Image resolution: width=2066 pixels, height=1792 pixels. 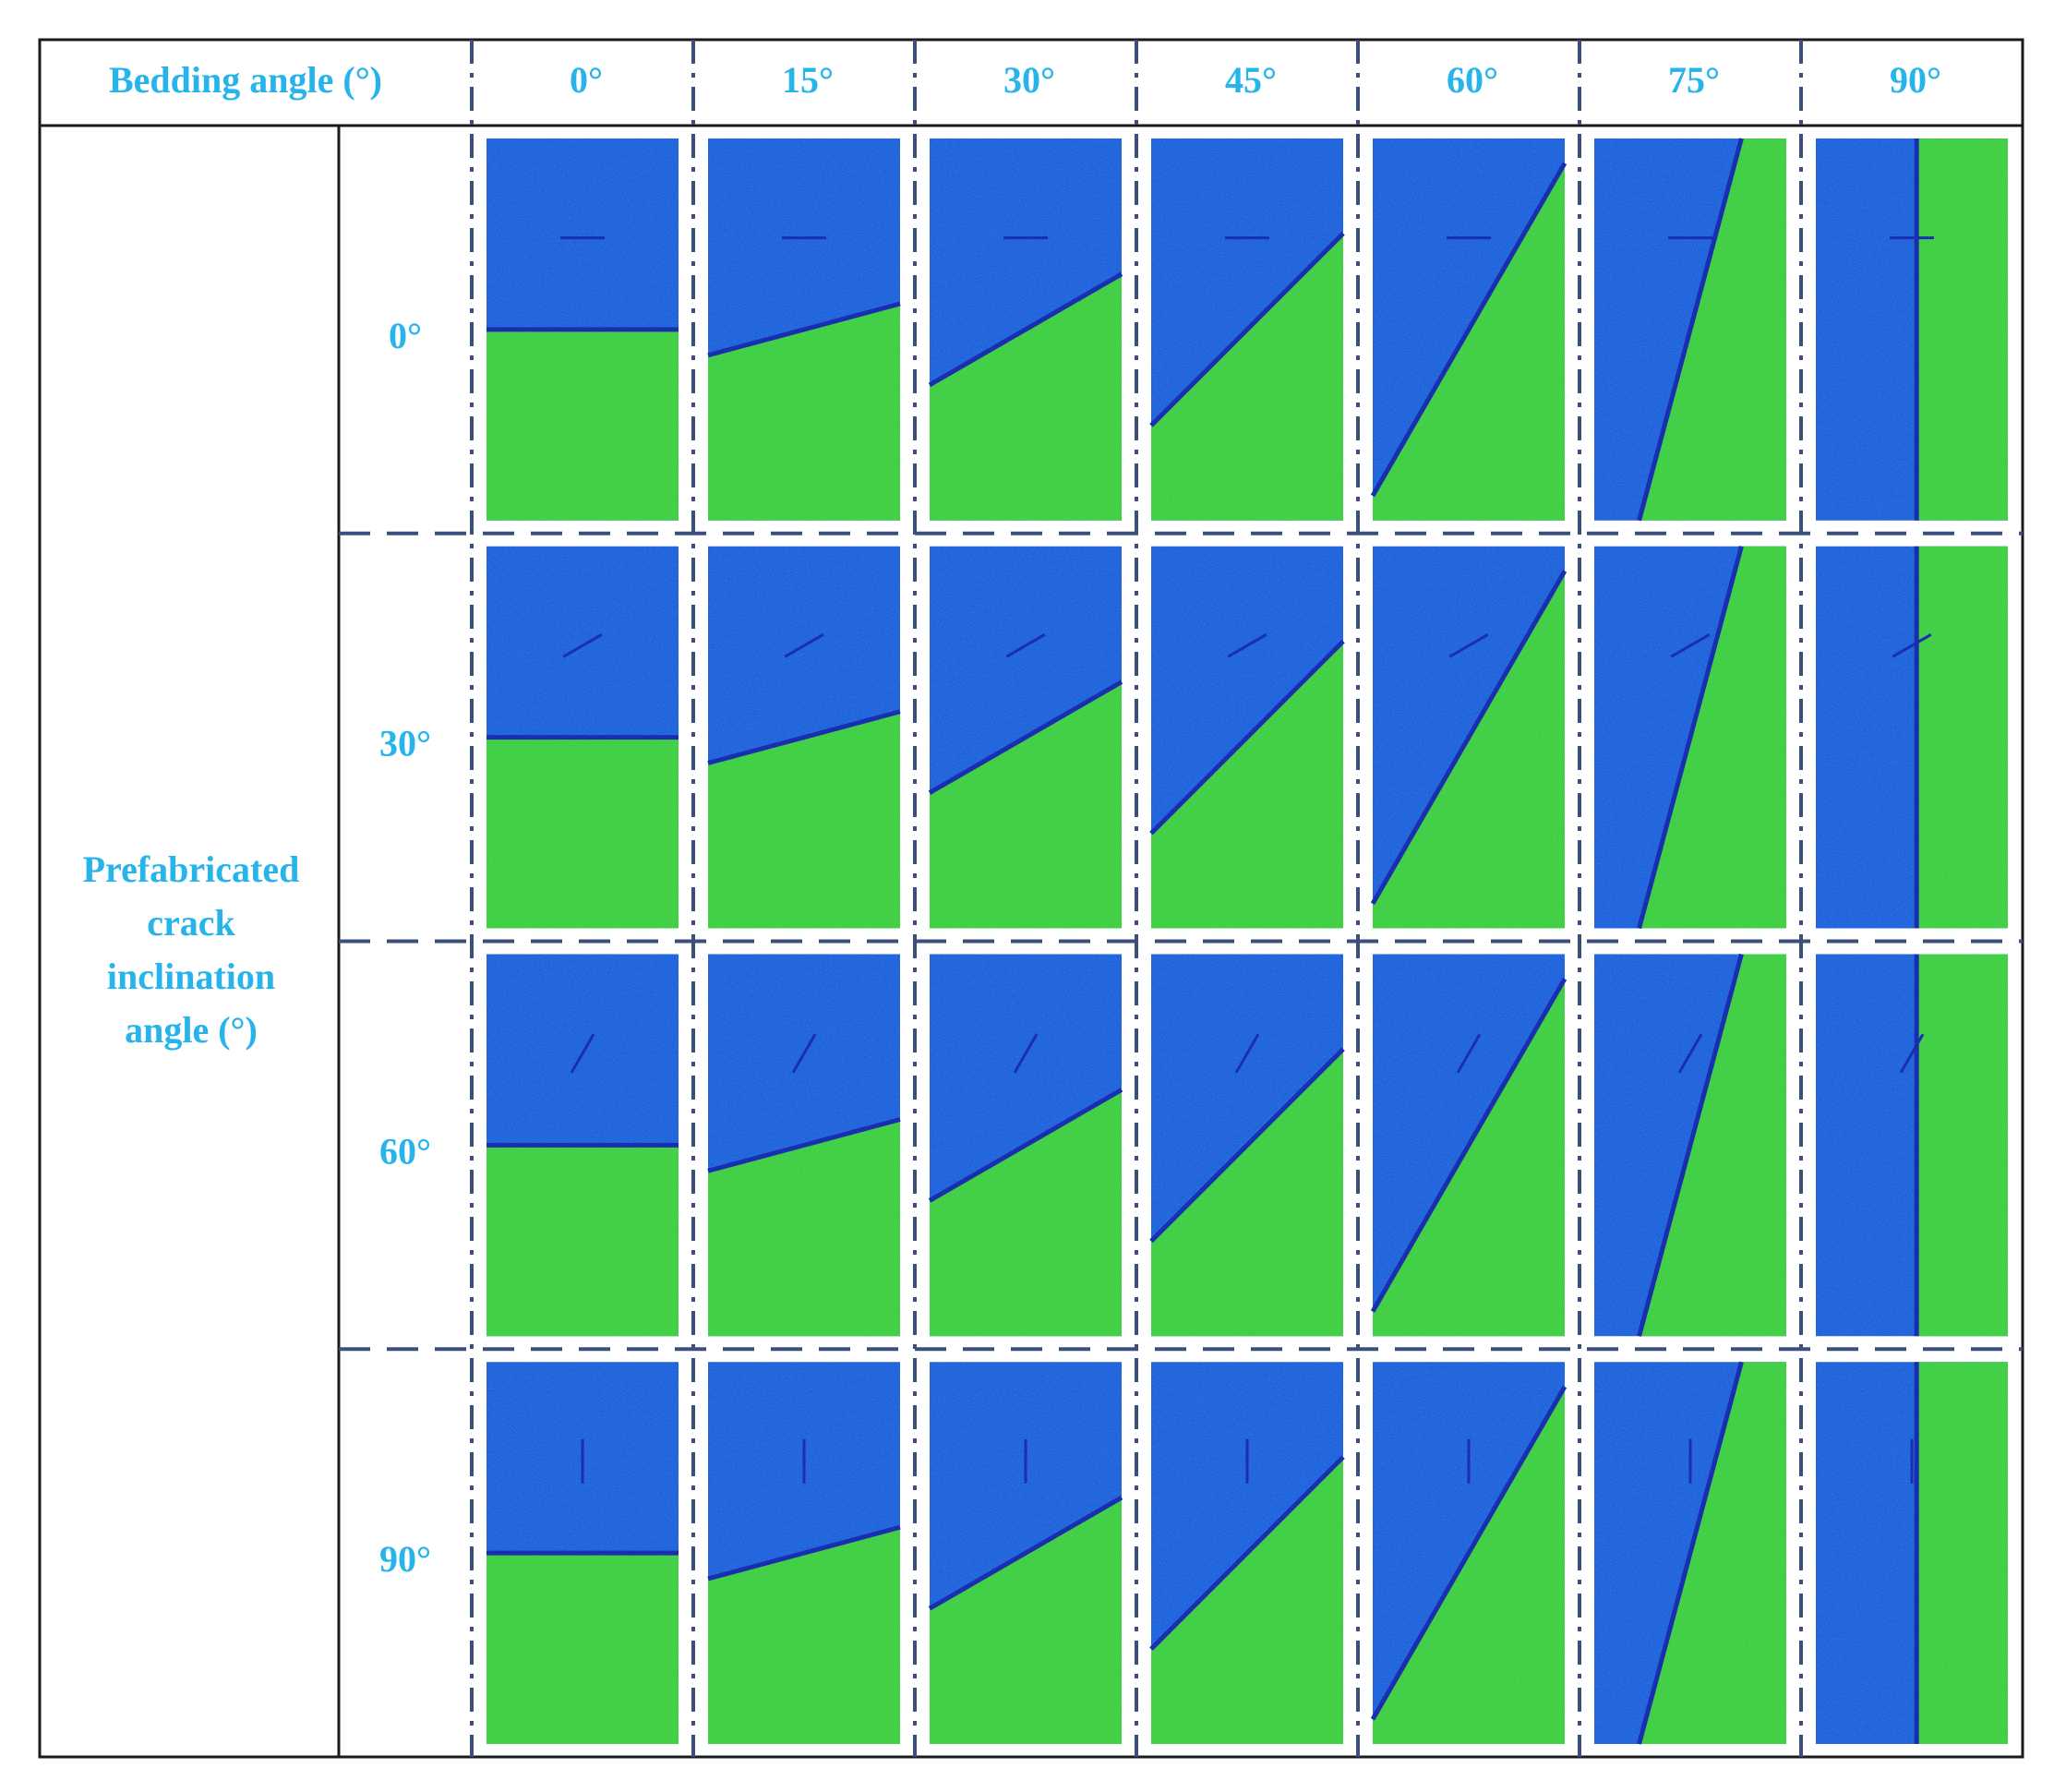 I want to click on panel-r3-c5, so click(x=1690, y=1553).